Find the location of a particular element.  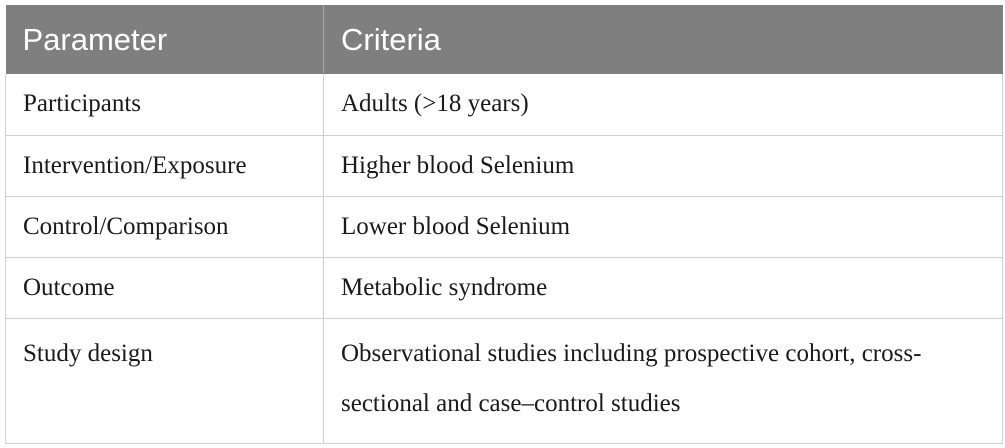

cell-parameter-text: Study design is located at coordinates (88, 353).